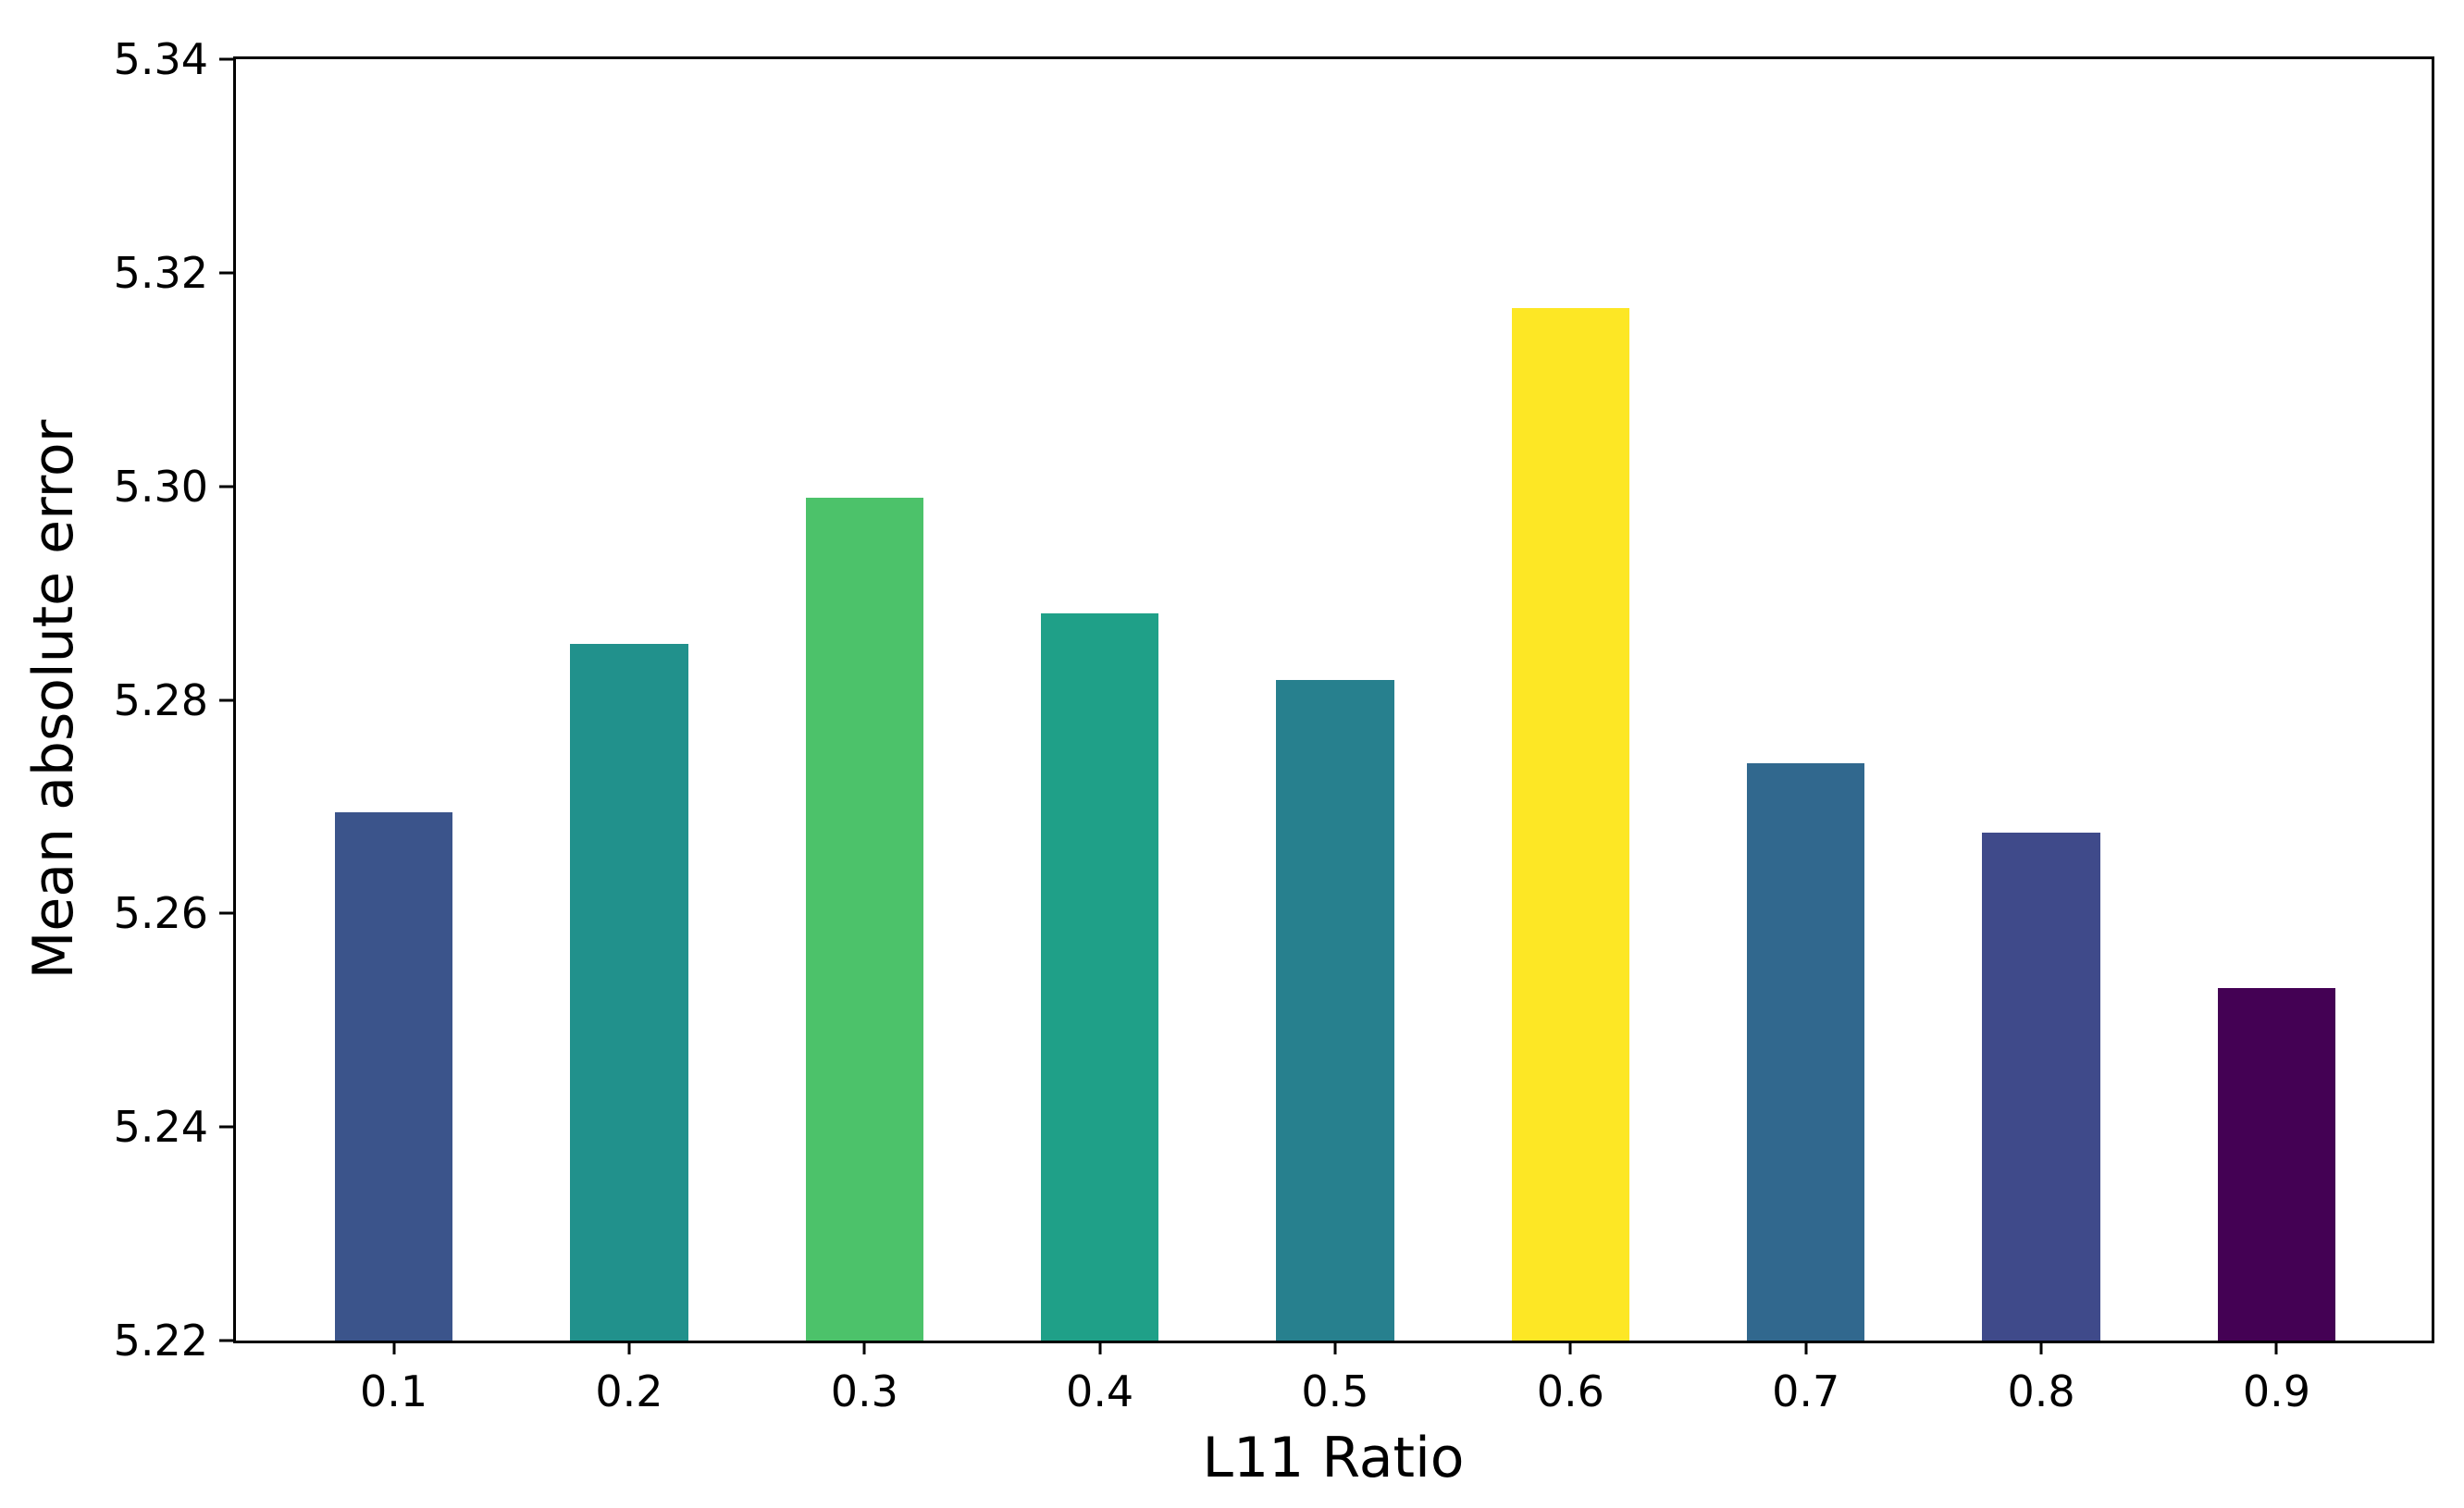 This screenshot has width=2464, height=1508. Describe the element at coordinates (160, 913) in the screenshot. I see `y-tick-label: 5.26` at that location.